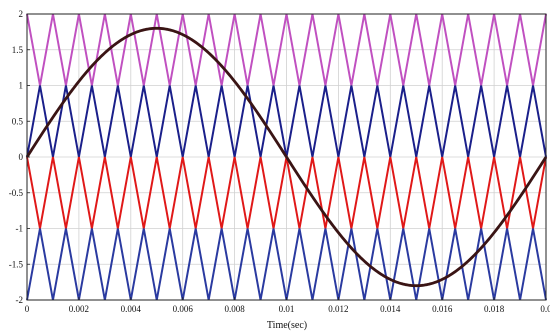 The image size is (550, 331). I want to click on y-tick-label-5: -0.5, so click(16, 193).